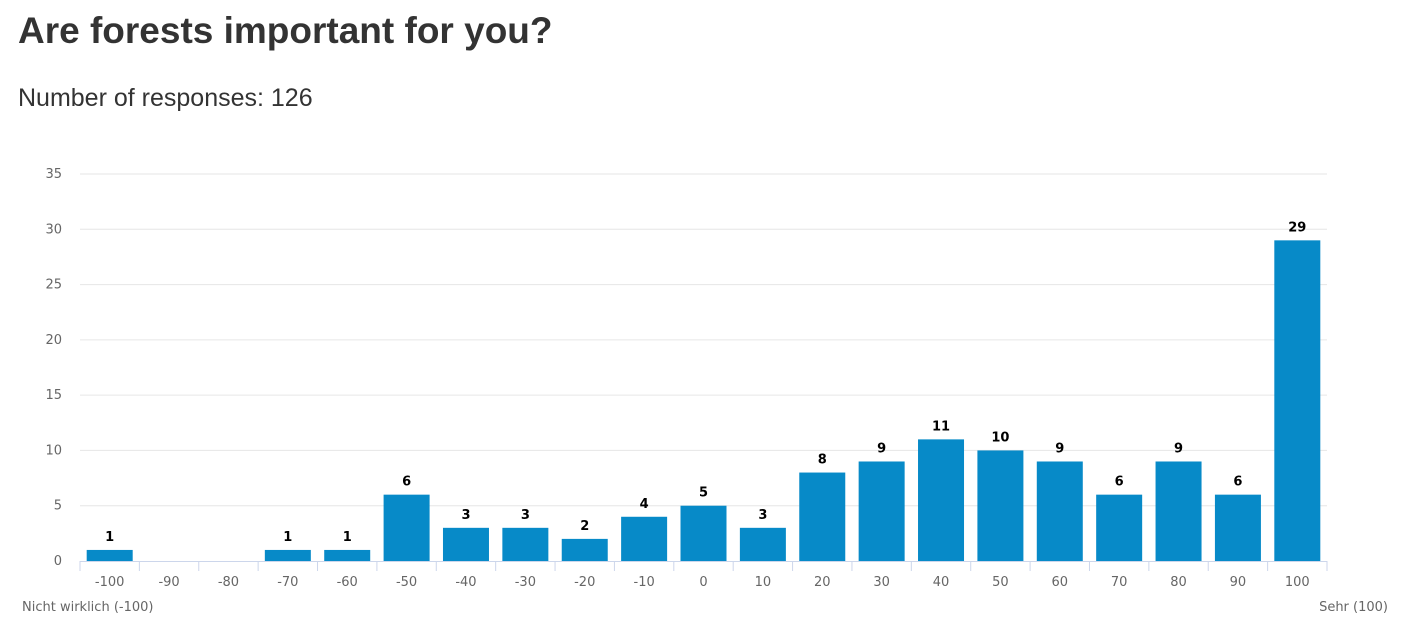 This screenshot has width=1411, height=629. What do you see at coordinates (584, 526) in the screenshot?
I see `data-label: 2` at bounding box center [584, 526].